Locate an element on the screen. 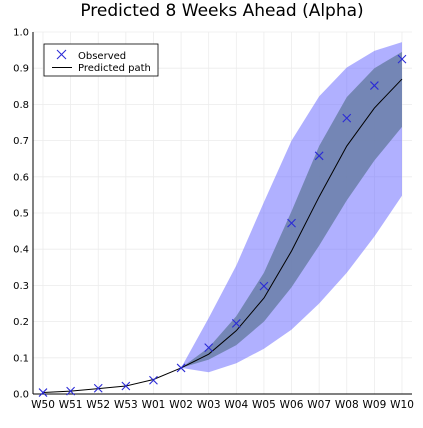 Image resolution: width=423 pixels, height=428 pixels. x-tick-label: W06 is located at coordinates (292, 405).